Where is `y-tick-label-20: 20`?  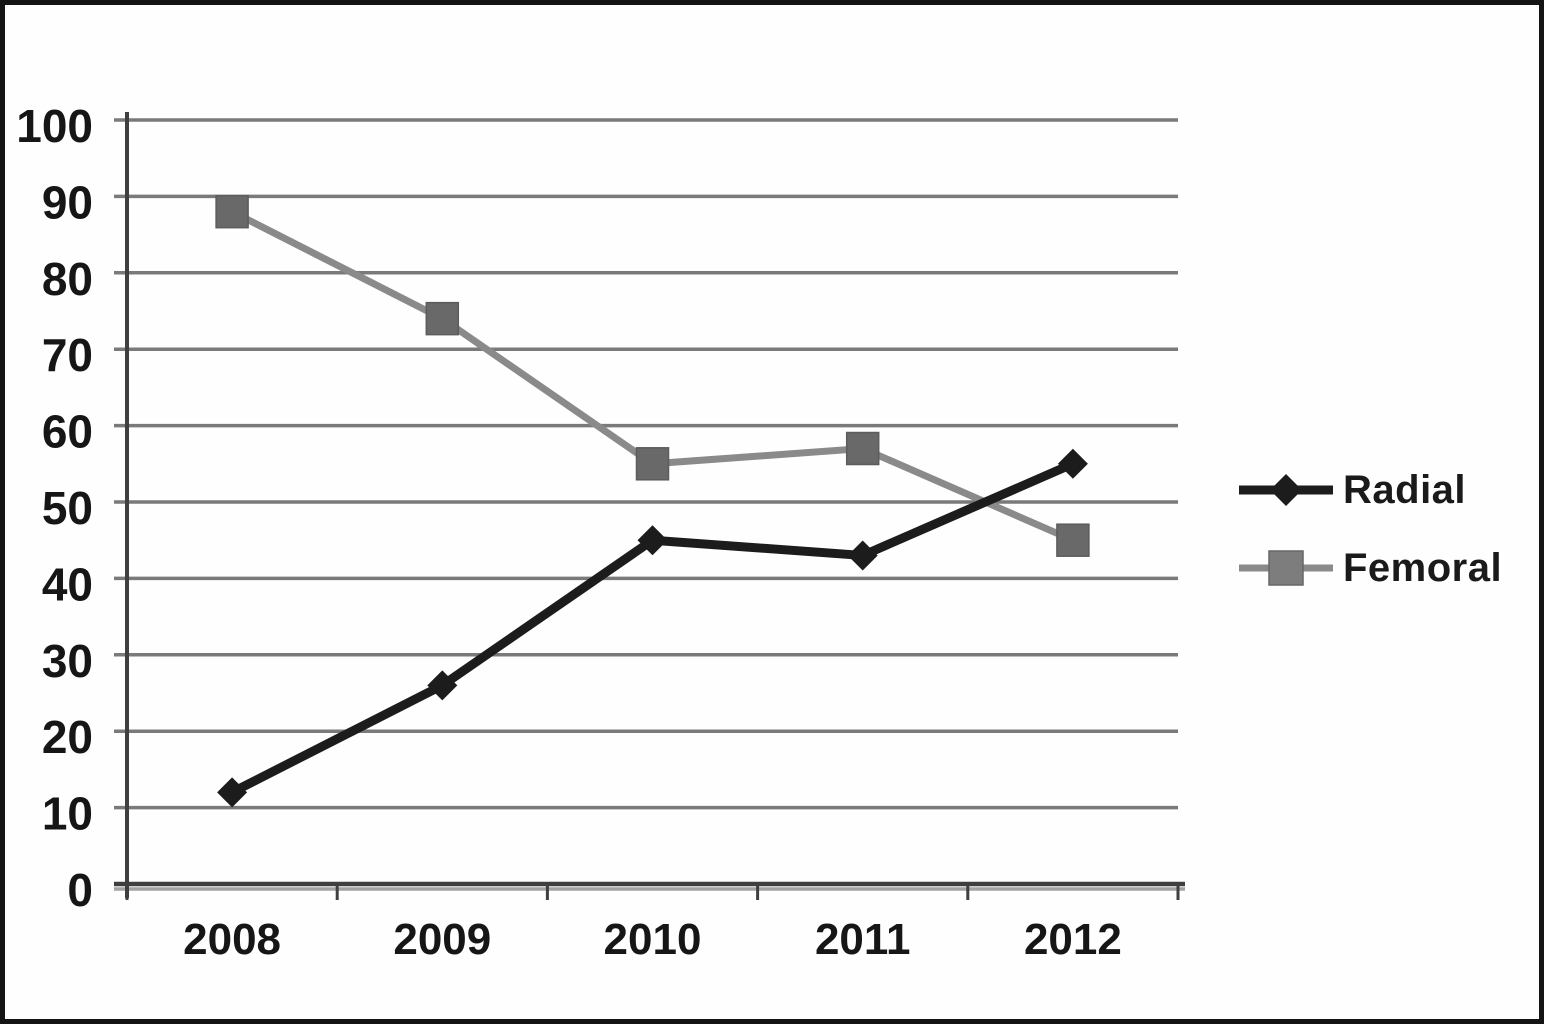 y-tick-label-20: 20 is located at coordinates (67, 737).